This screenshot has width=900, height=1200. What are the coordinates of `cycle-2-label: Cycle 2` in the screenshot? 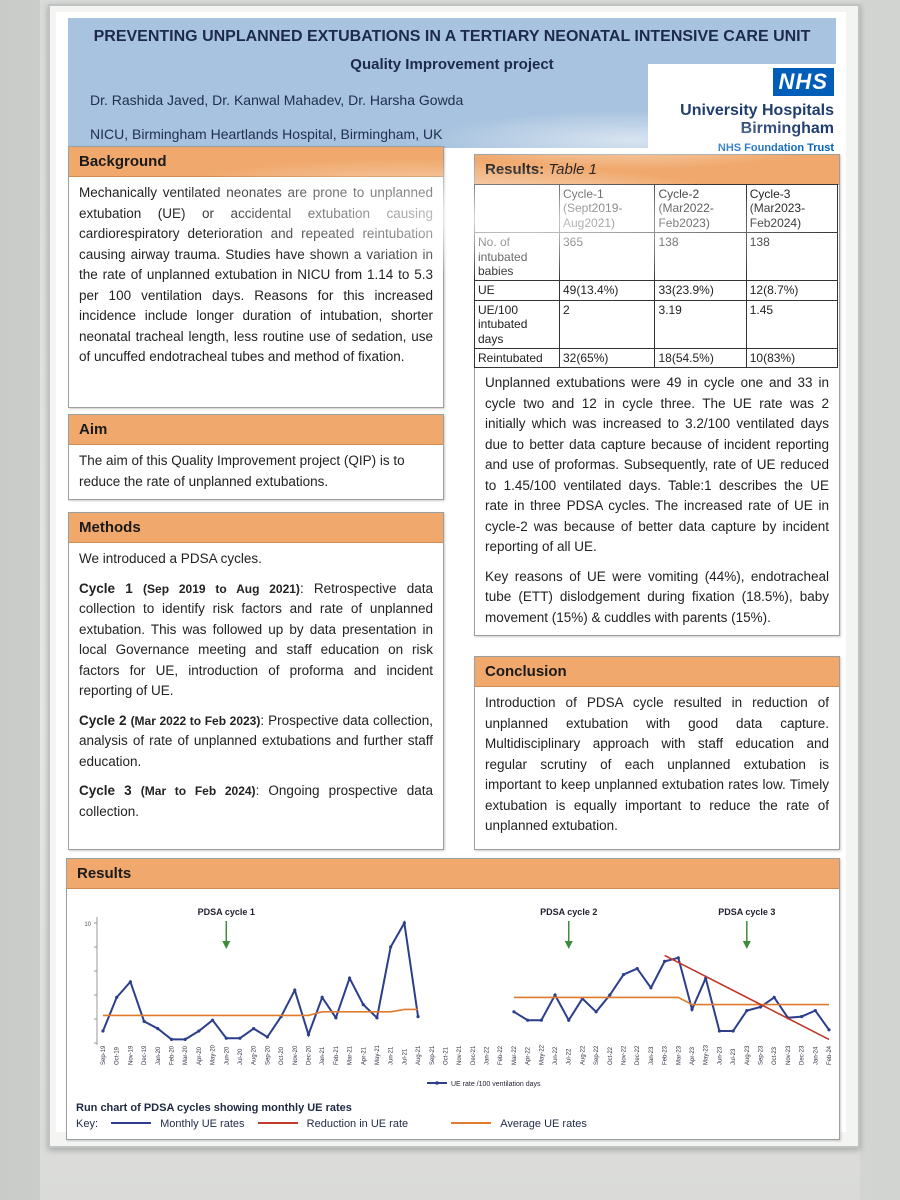 It's located at (103, 720).